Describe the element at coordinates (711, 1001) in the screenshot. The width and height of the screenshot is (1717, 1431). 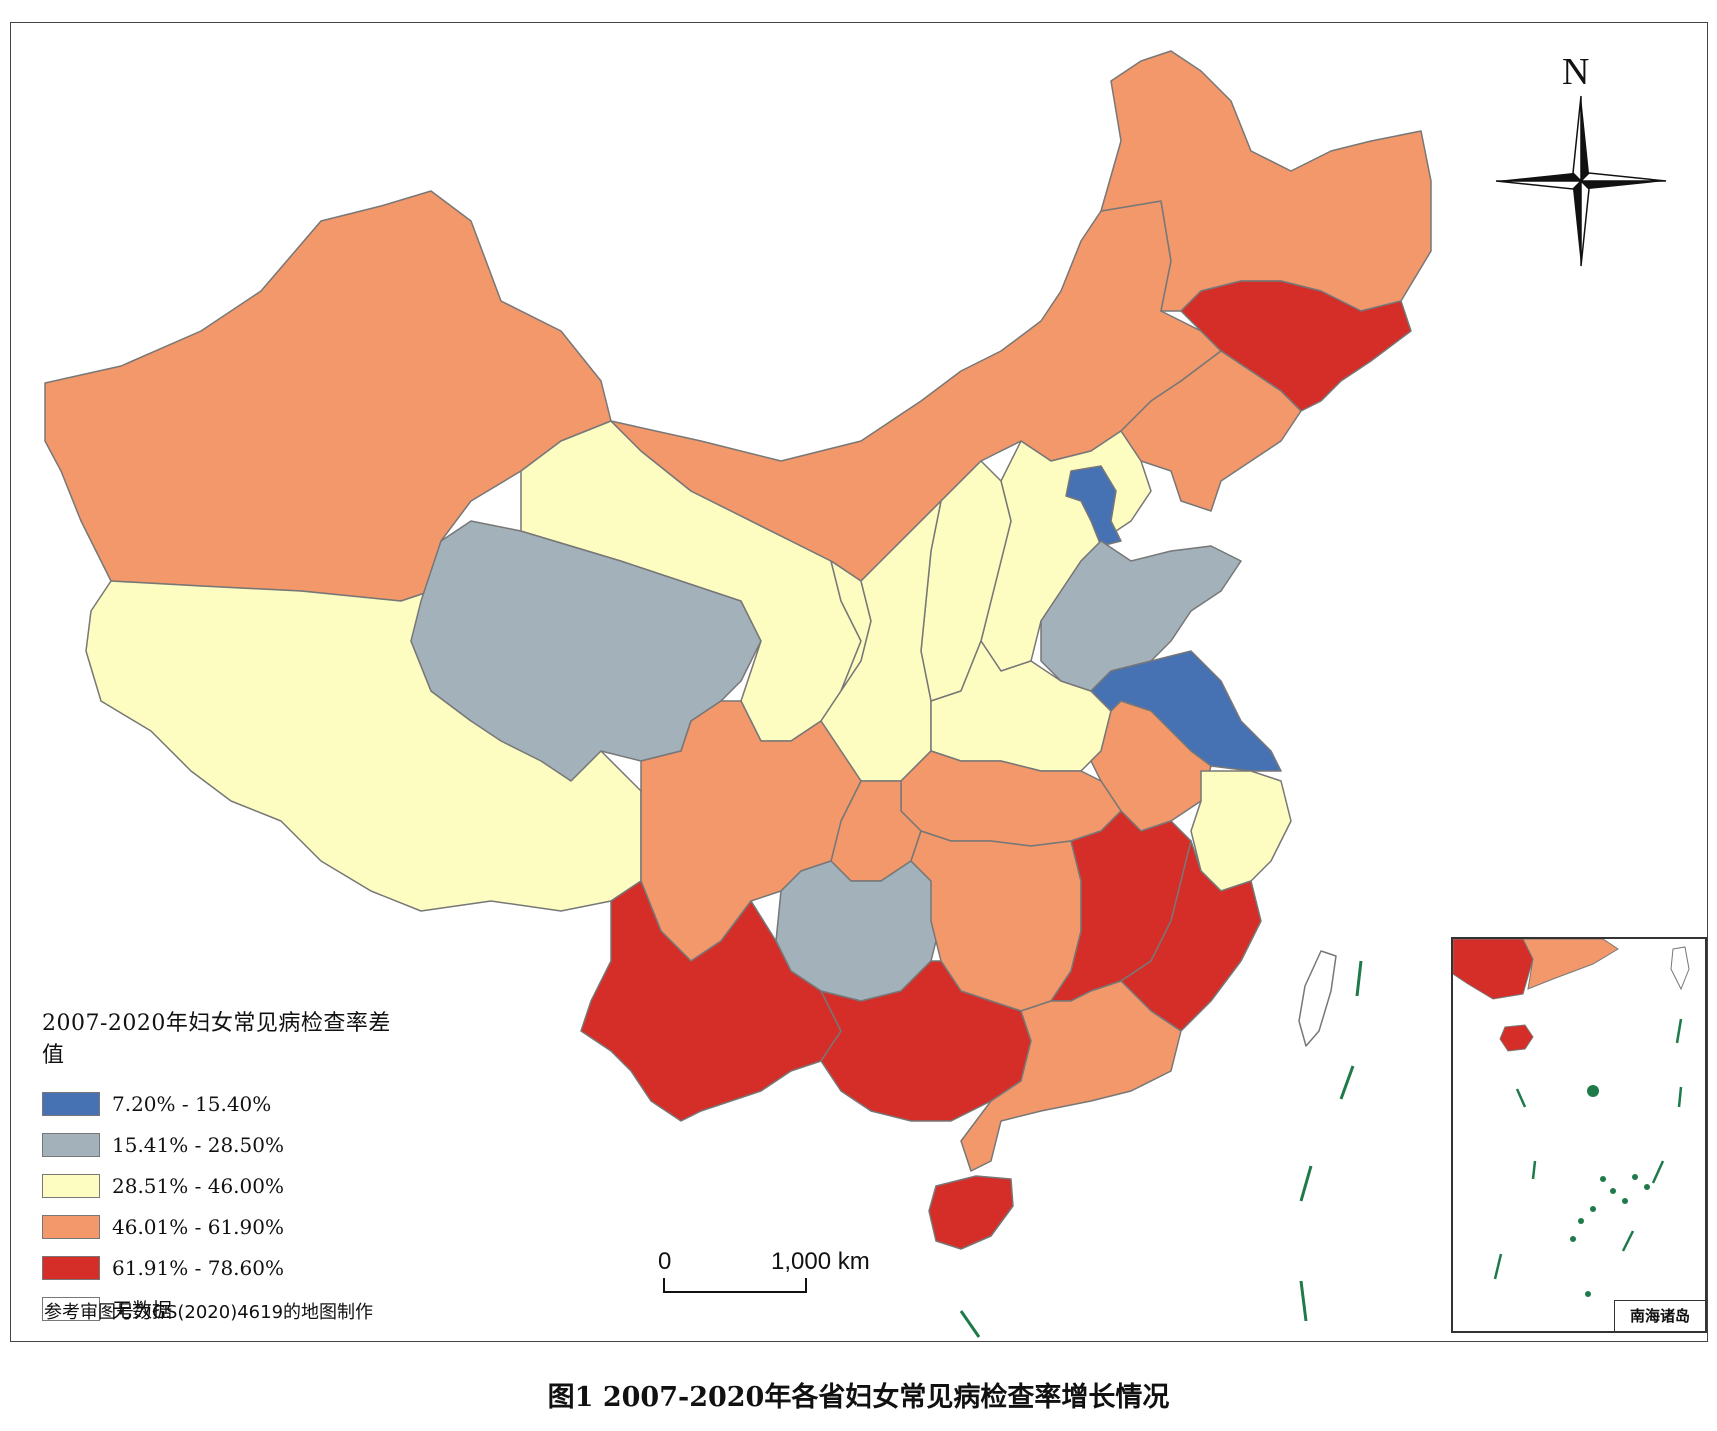
I see `region-yunnan` at that location.